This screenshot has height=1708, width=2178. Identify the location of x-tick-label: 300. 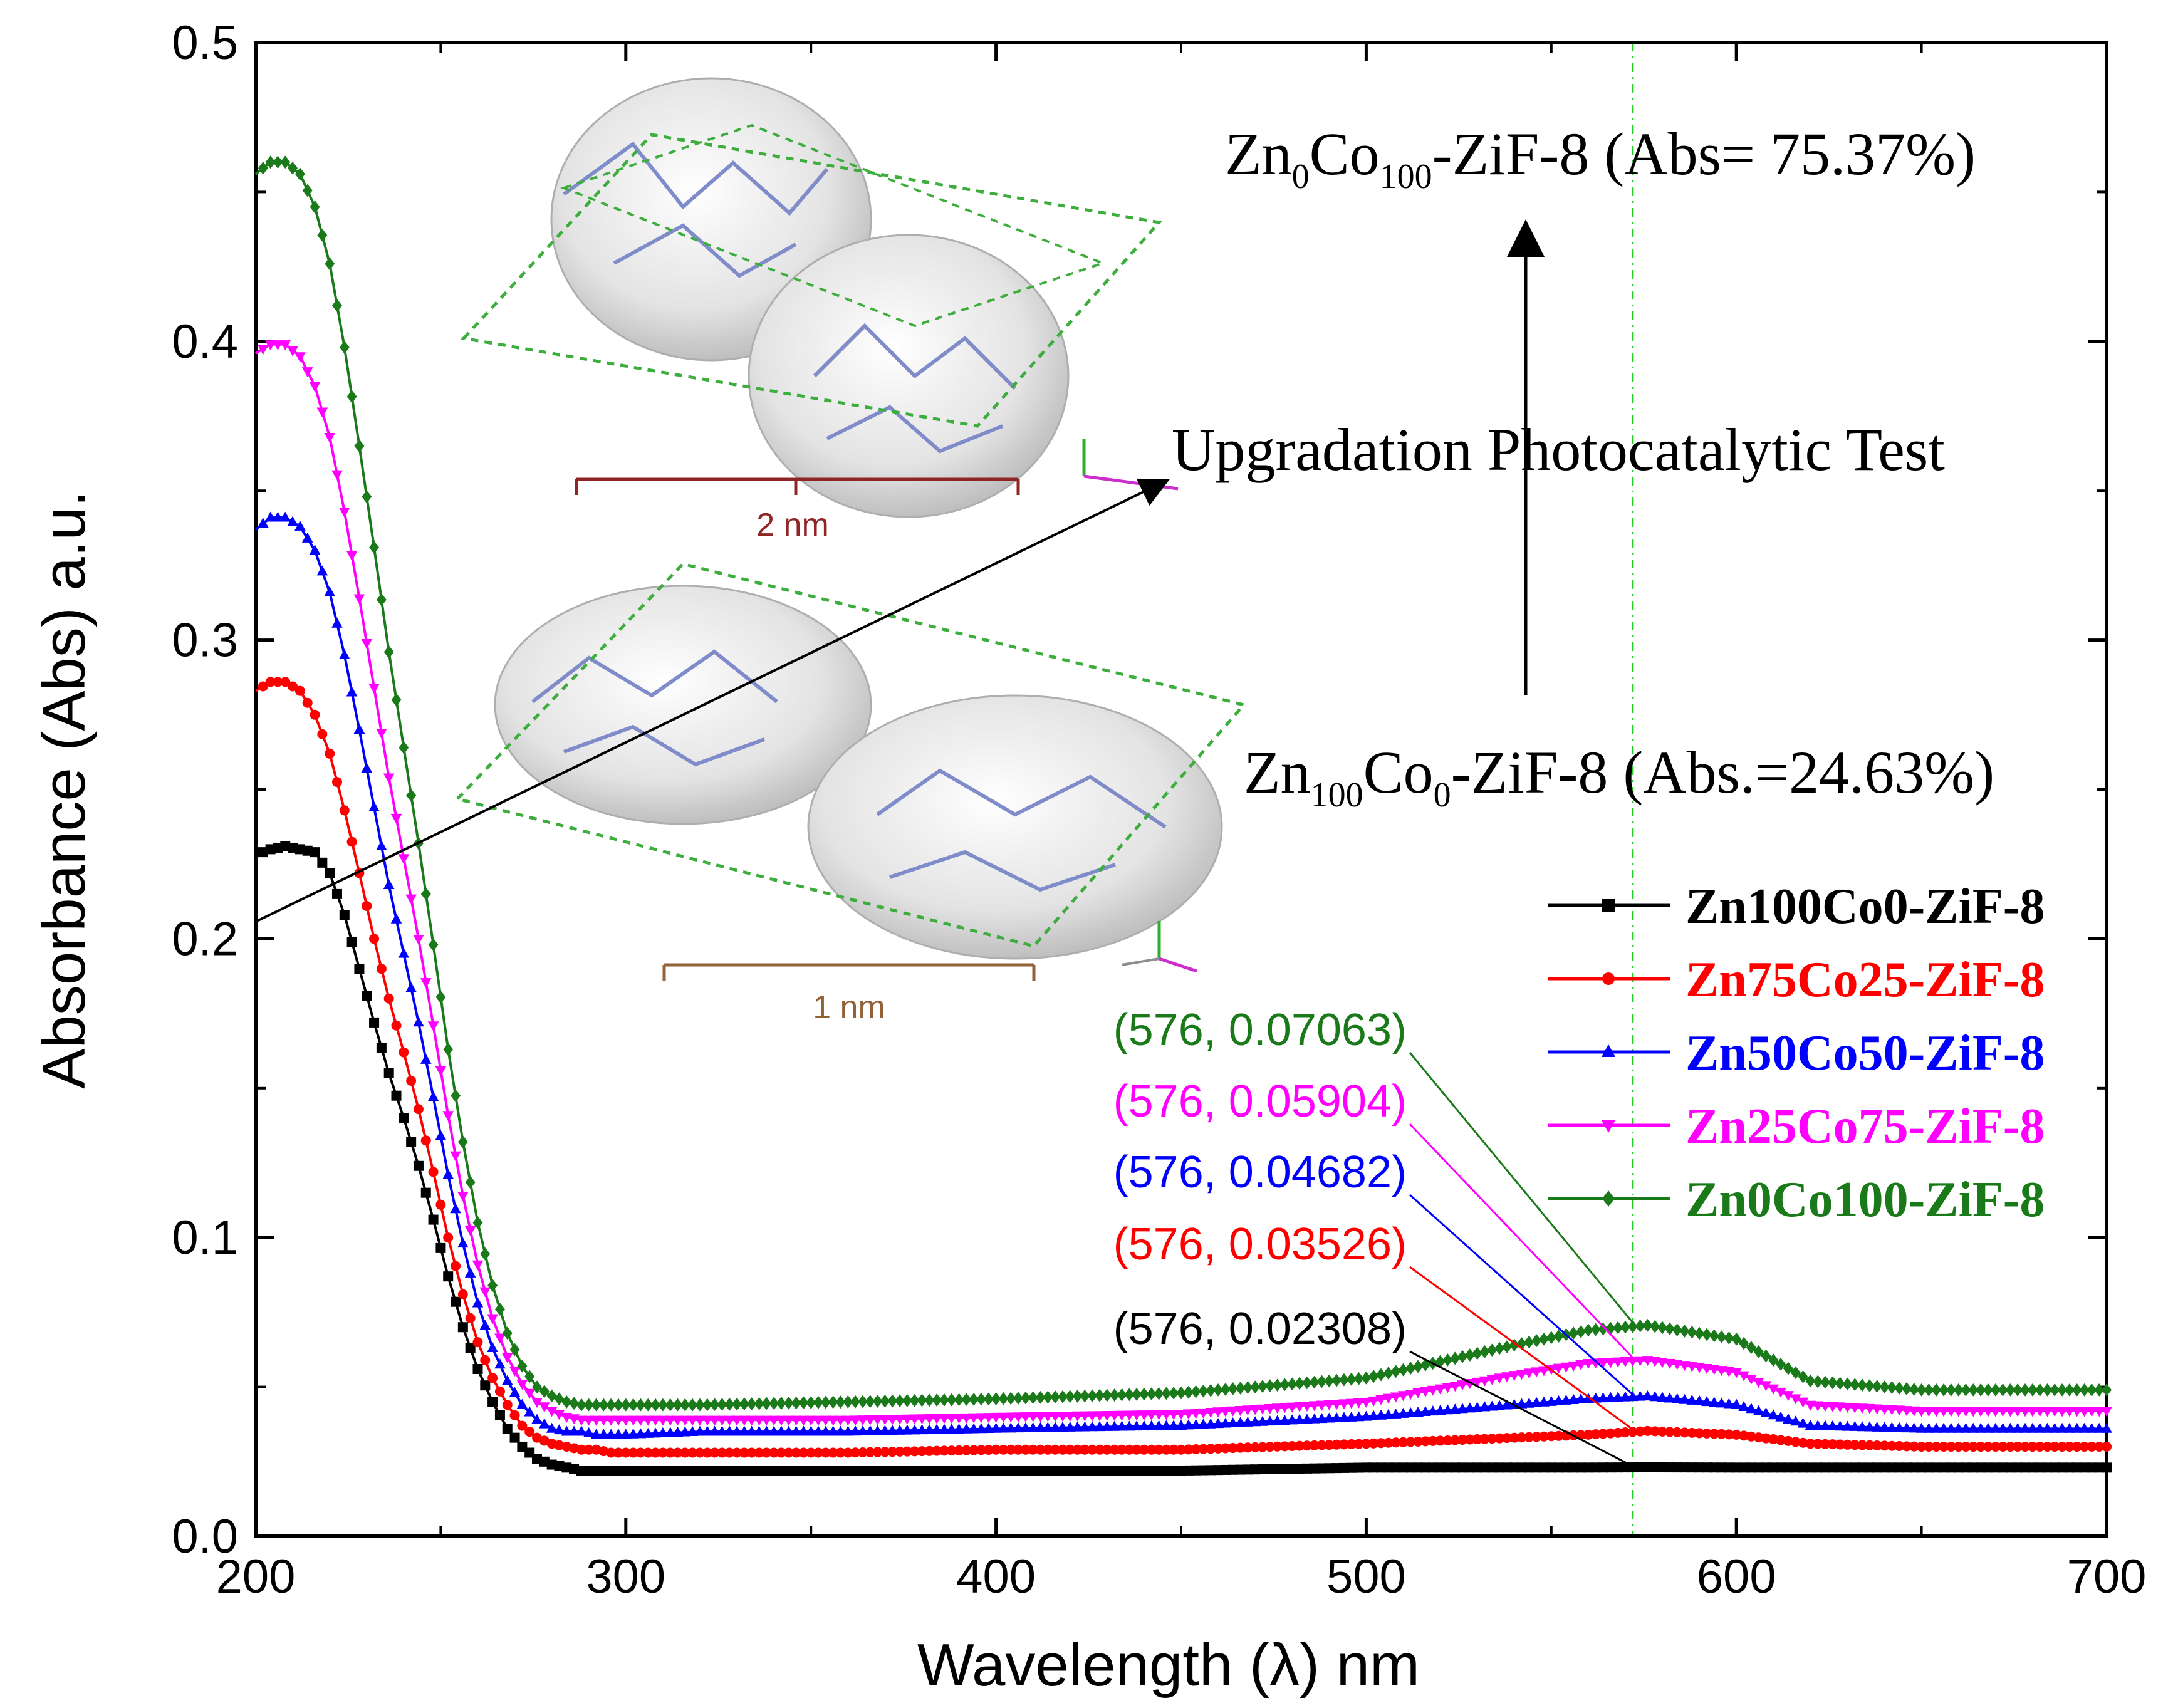
(626, 1576).